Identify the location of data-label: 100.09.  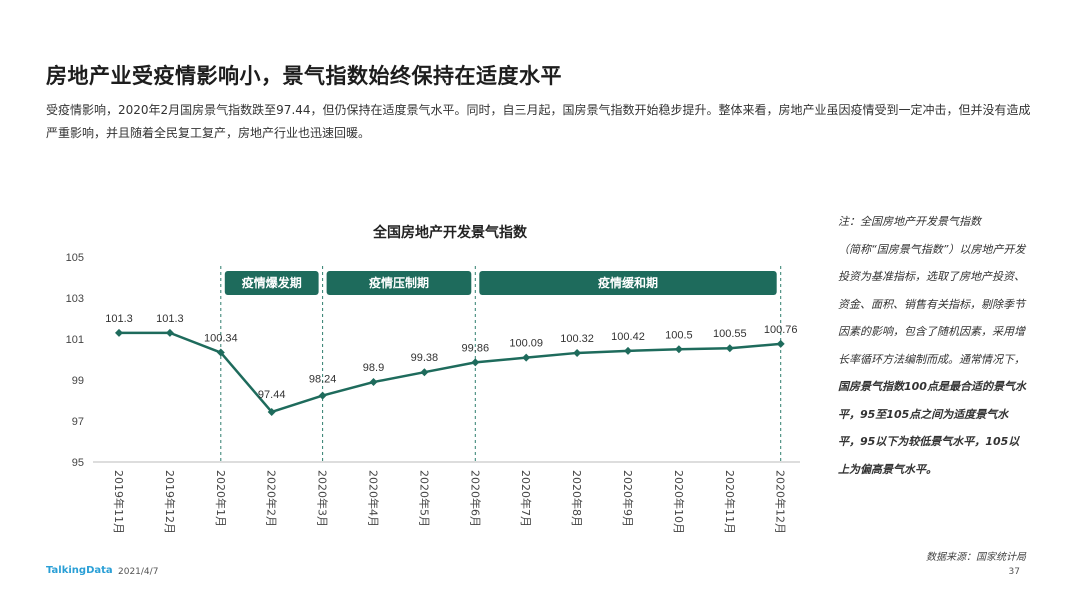
(526, 344).